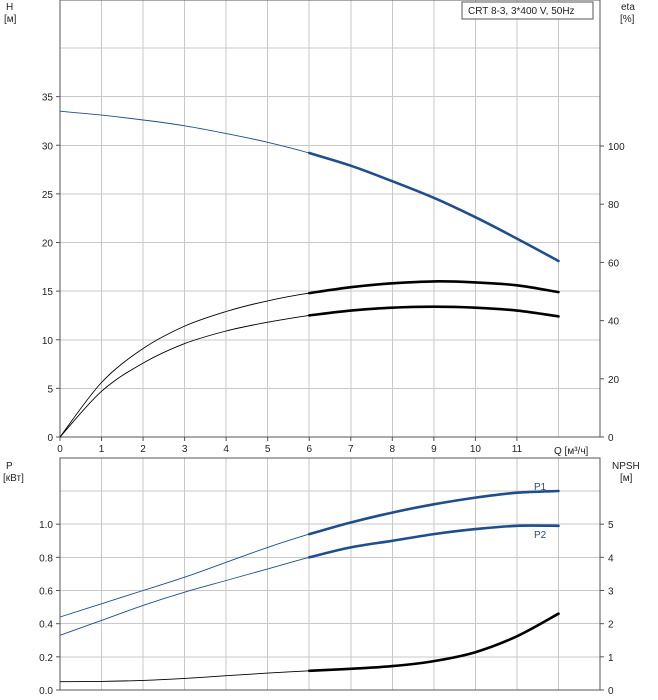 Image resolution: width=658 pixels, height=700 pixels. I want to click on upper-left-tick-4: 20, so click(48, 244).